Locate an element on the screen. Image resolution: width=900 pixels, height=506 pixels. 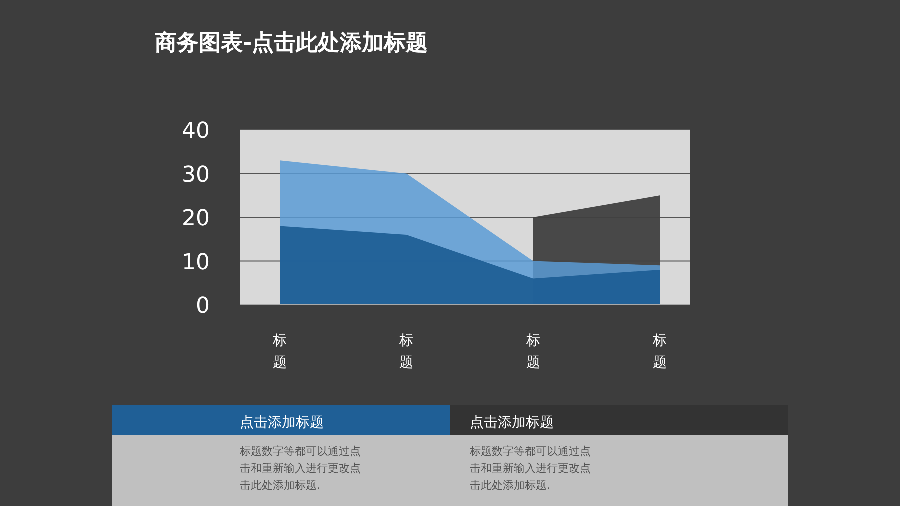
chart-title: 商务图表-点击此处添加标题 is located at coordinates (291, 43).